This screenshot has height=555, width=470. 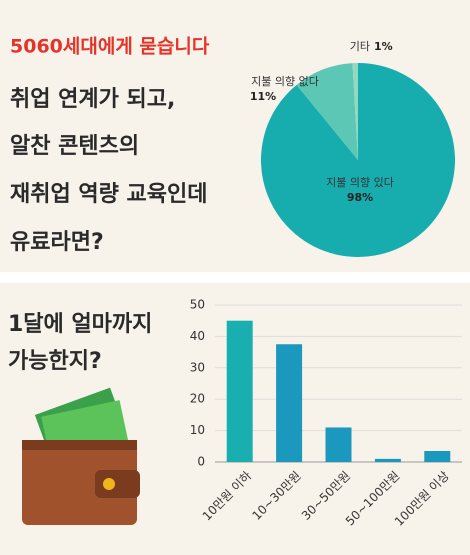 What do you see at coordinates (74, 146) in the screenshot?
I see `headline: 알찬 콘텐츠의` at bounding box center [74, 146].